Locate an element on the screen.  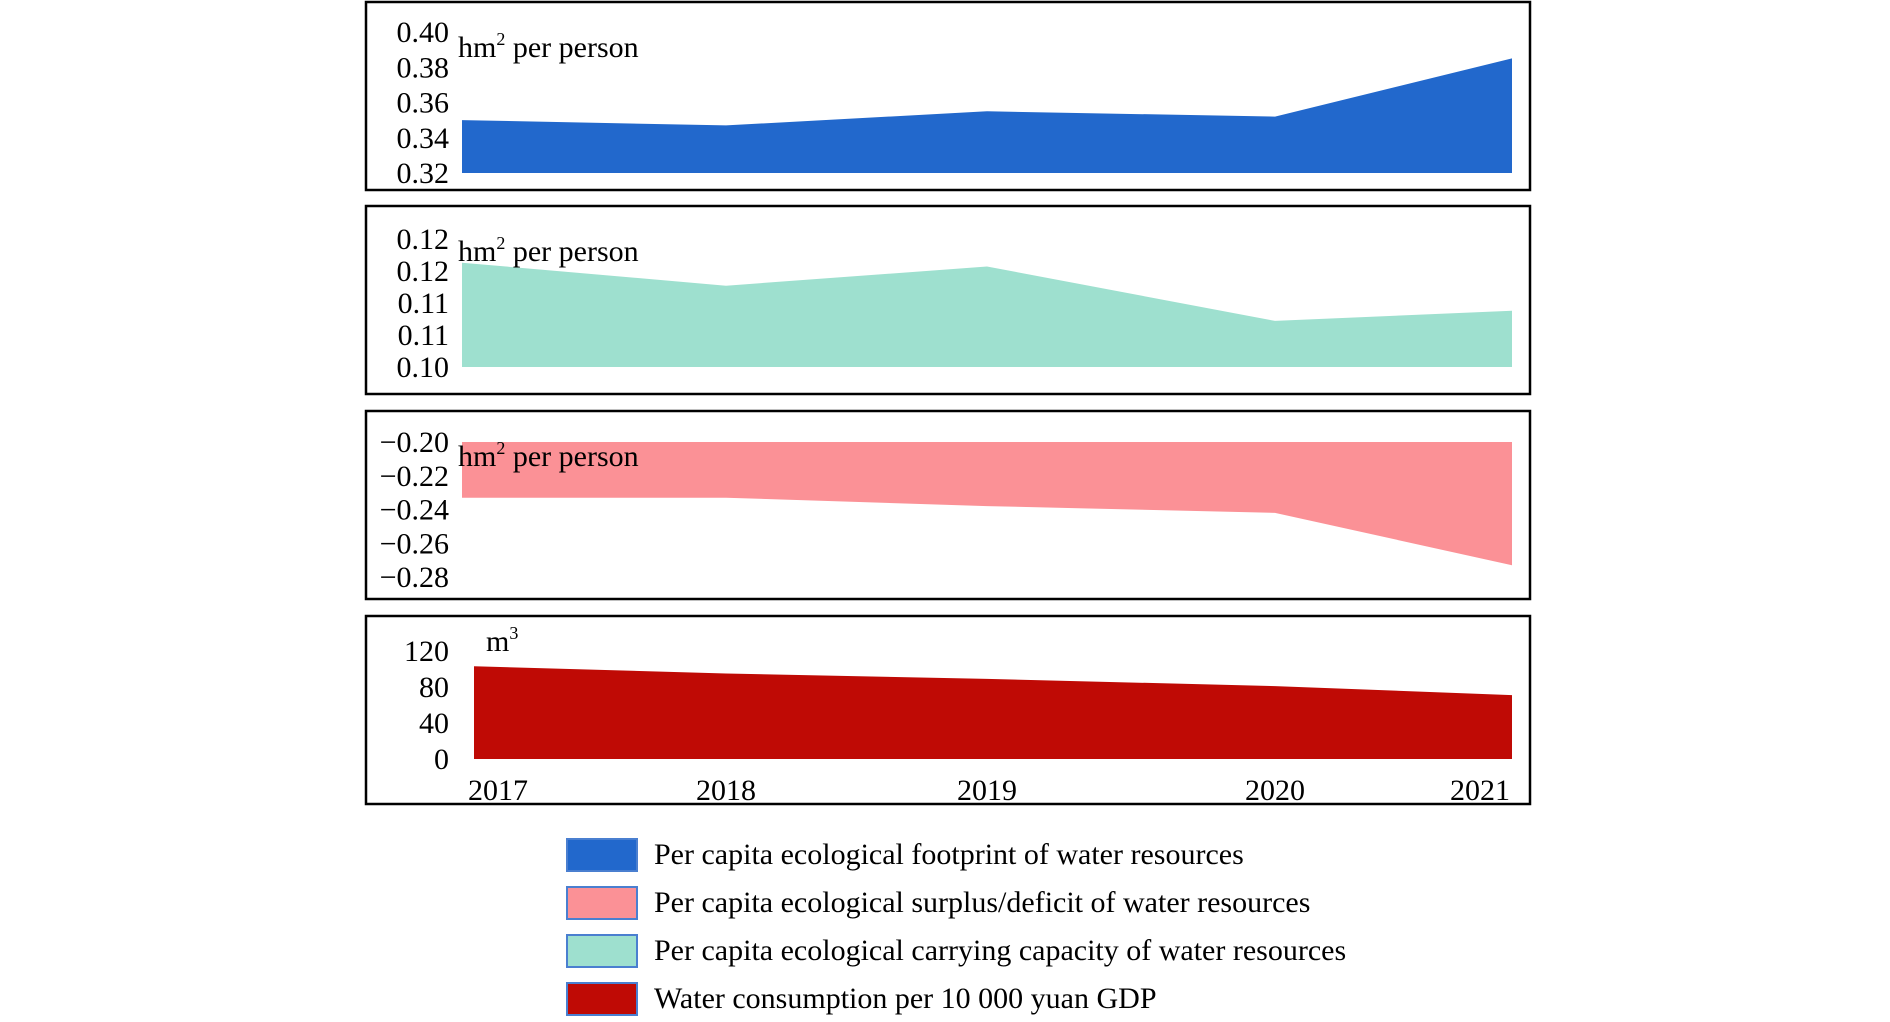
y-tick-label: 80 is located at coordinates (434, 687).